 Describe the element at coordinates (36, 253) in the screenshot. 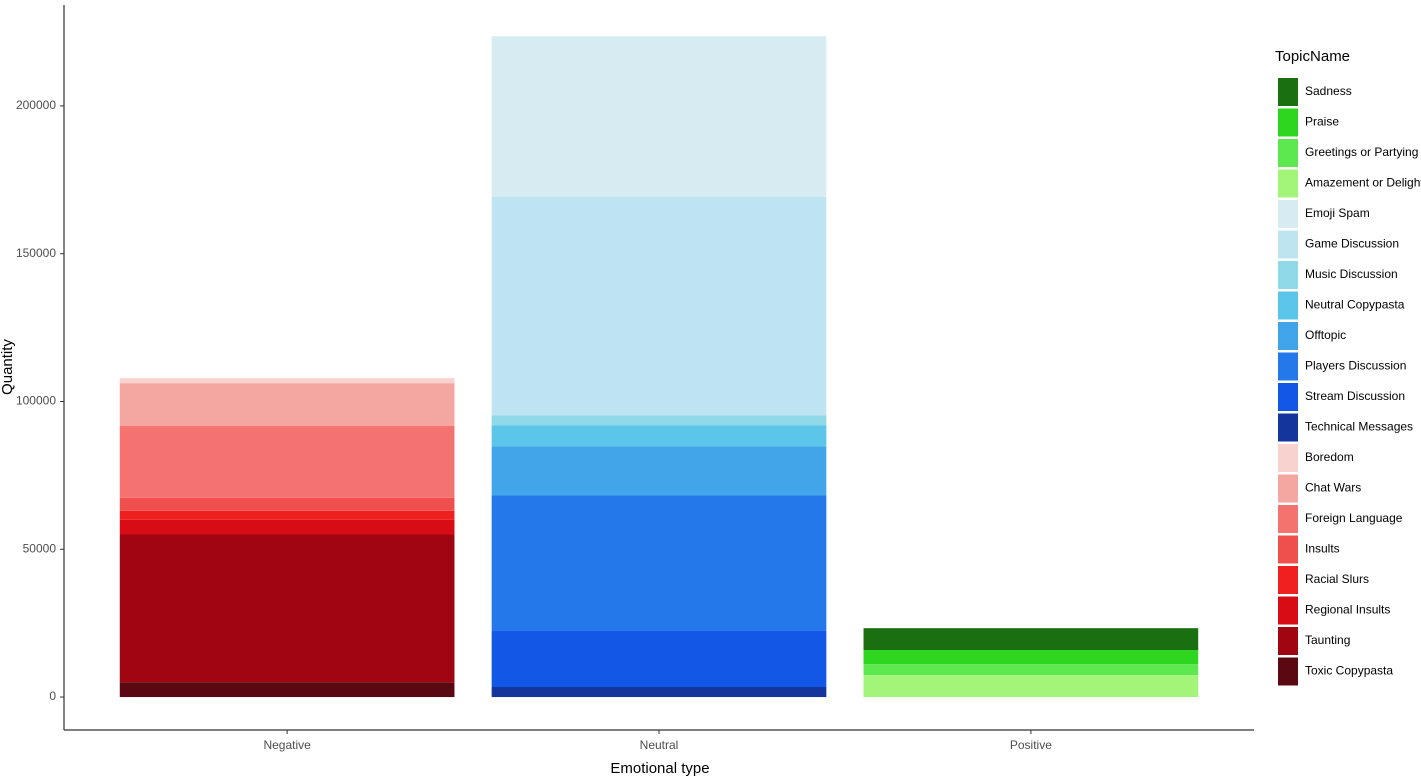

I see `y-tick-label: 150000` at that location.